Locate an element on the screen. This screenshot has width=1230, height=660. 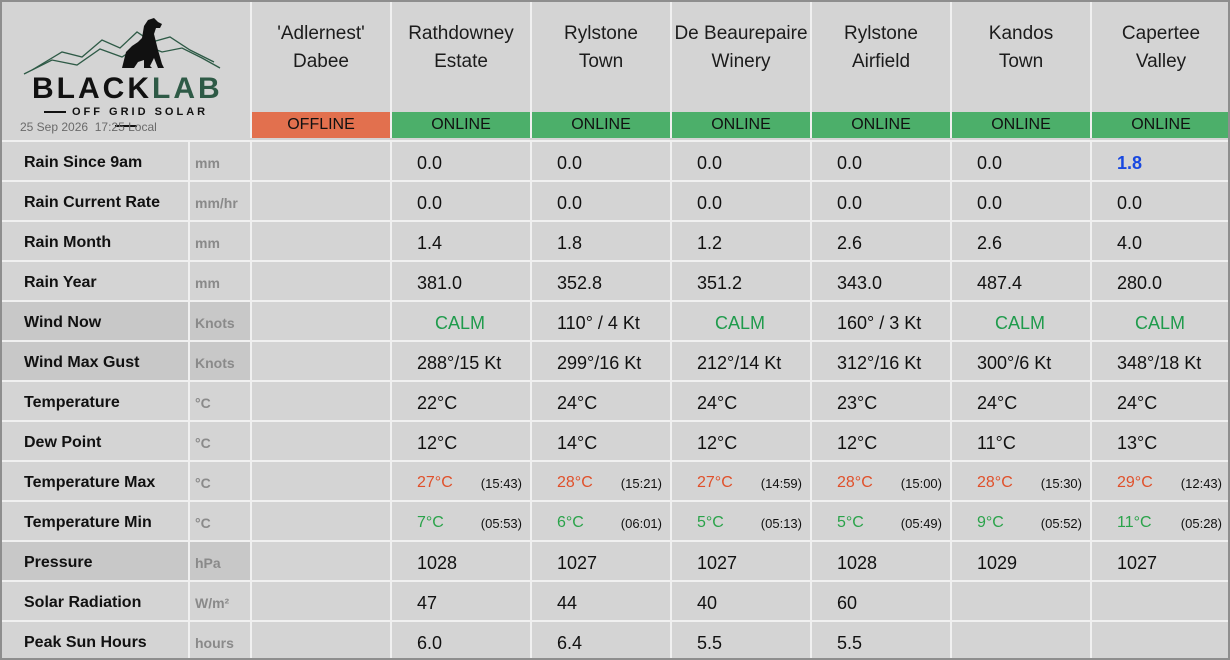
value-cell: 352.8 is located at coordinates (580, 283).